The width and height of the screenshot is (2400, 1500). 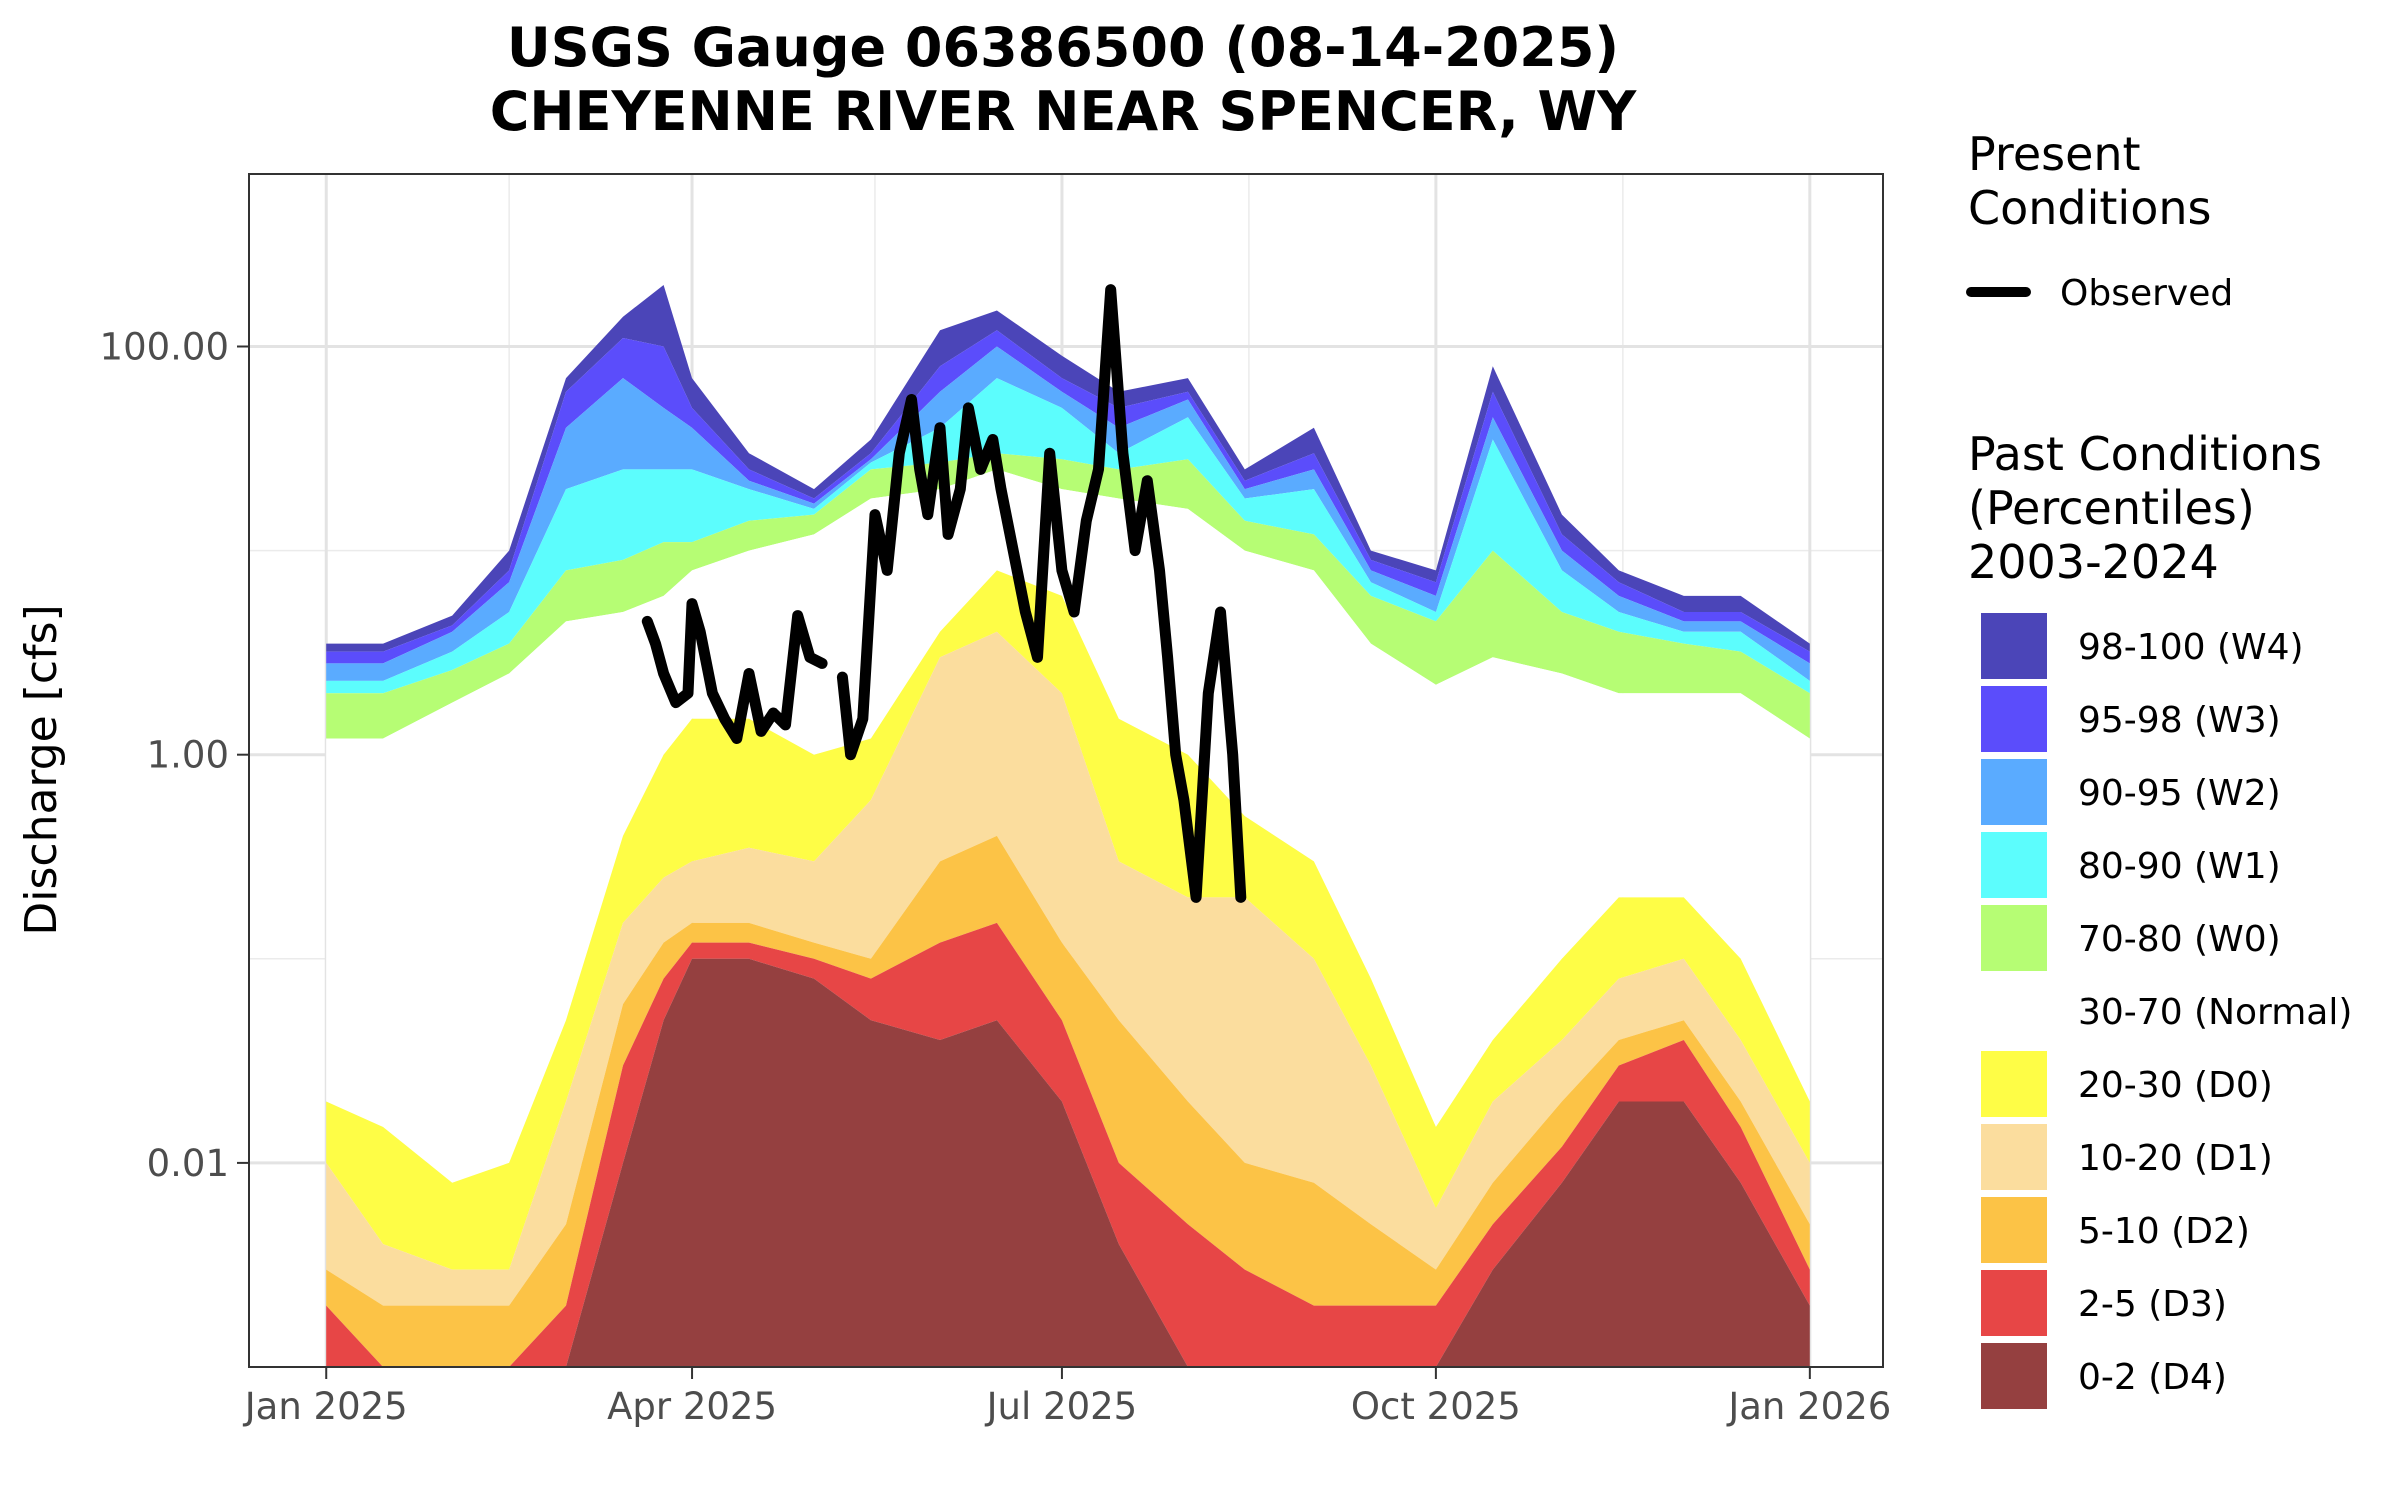 What do you see at coordinates (2152, 1304) in the screenshot?
I see `legend-label: 2-5 (D3)` at bounding box center [2152, 1304].